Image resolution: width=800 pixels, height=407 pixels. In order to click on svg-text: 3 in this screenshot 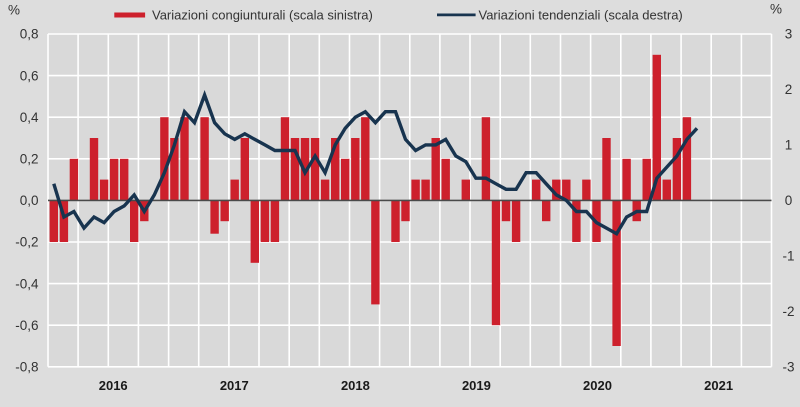, I will do `click(789, 34)`.